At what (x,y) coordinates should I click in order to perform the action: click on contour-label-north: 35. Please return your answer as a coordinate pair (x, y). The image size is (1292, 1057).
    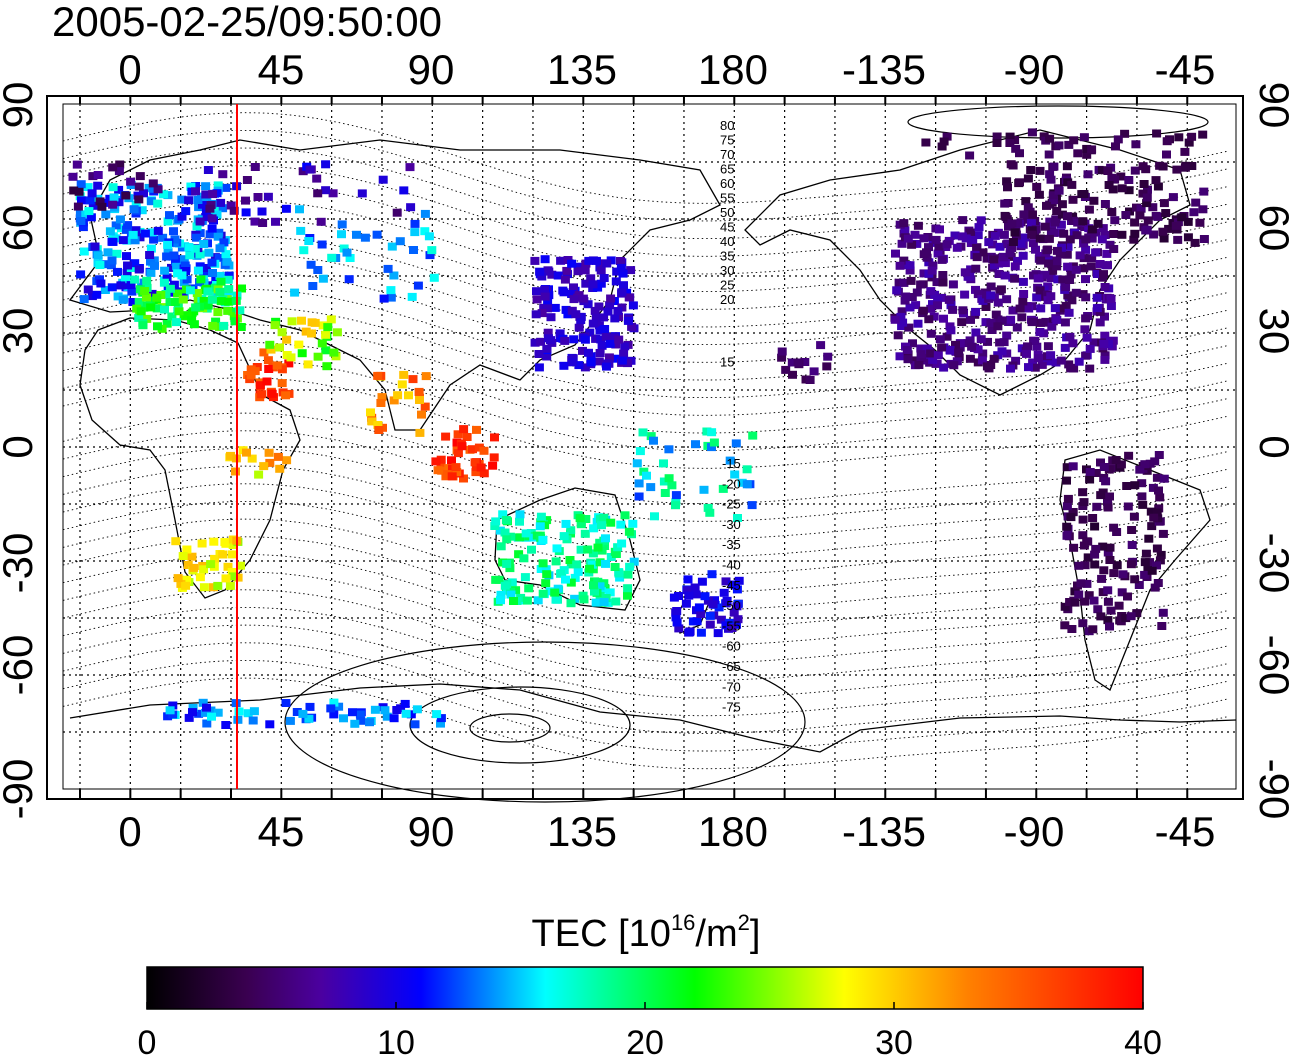
    Looking at the image, I should click on (727, 256).